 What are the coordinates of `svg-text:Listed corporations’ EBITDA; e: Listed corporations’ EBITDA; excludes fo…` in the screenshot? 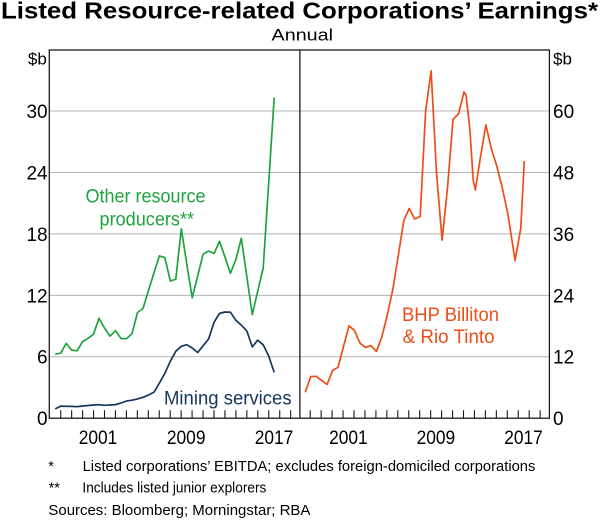 It's located at (309, 467).